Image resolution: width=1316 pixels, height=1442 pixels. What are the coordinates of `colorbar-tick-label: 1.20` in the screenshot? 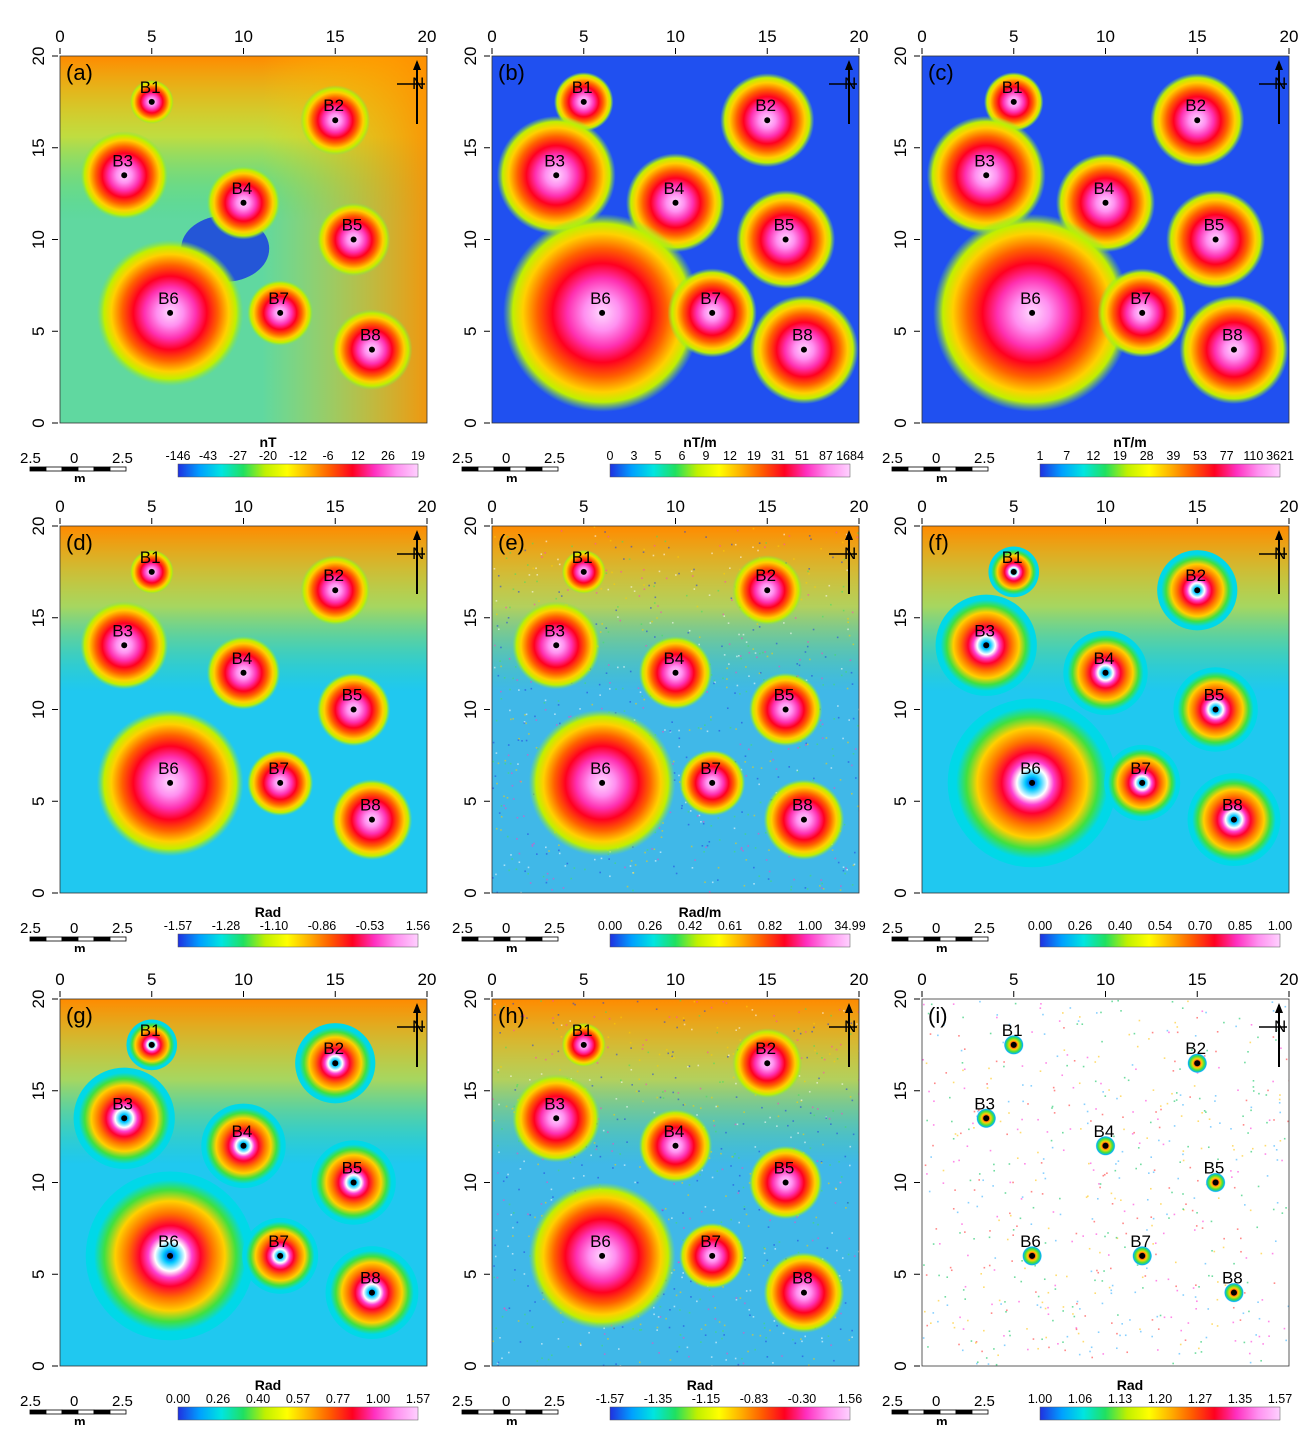 It's located at (1160, 1399).